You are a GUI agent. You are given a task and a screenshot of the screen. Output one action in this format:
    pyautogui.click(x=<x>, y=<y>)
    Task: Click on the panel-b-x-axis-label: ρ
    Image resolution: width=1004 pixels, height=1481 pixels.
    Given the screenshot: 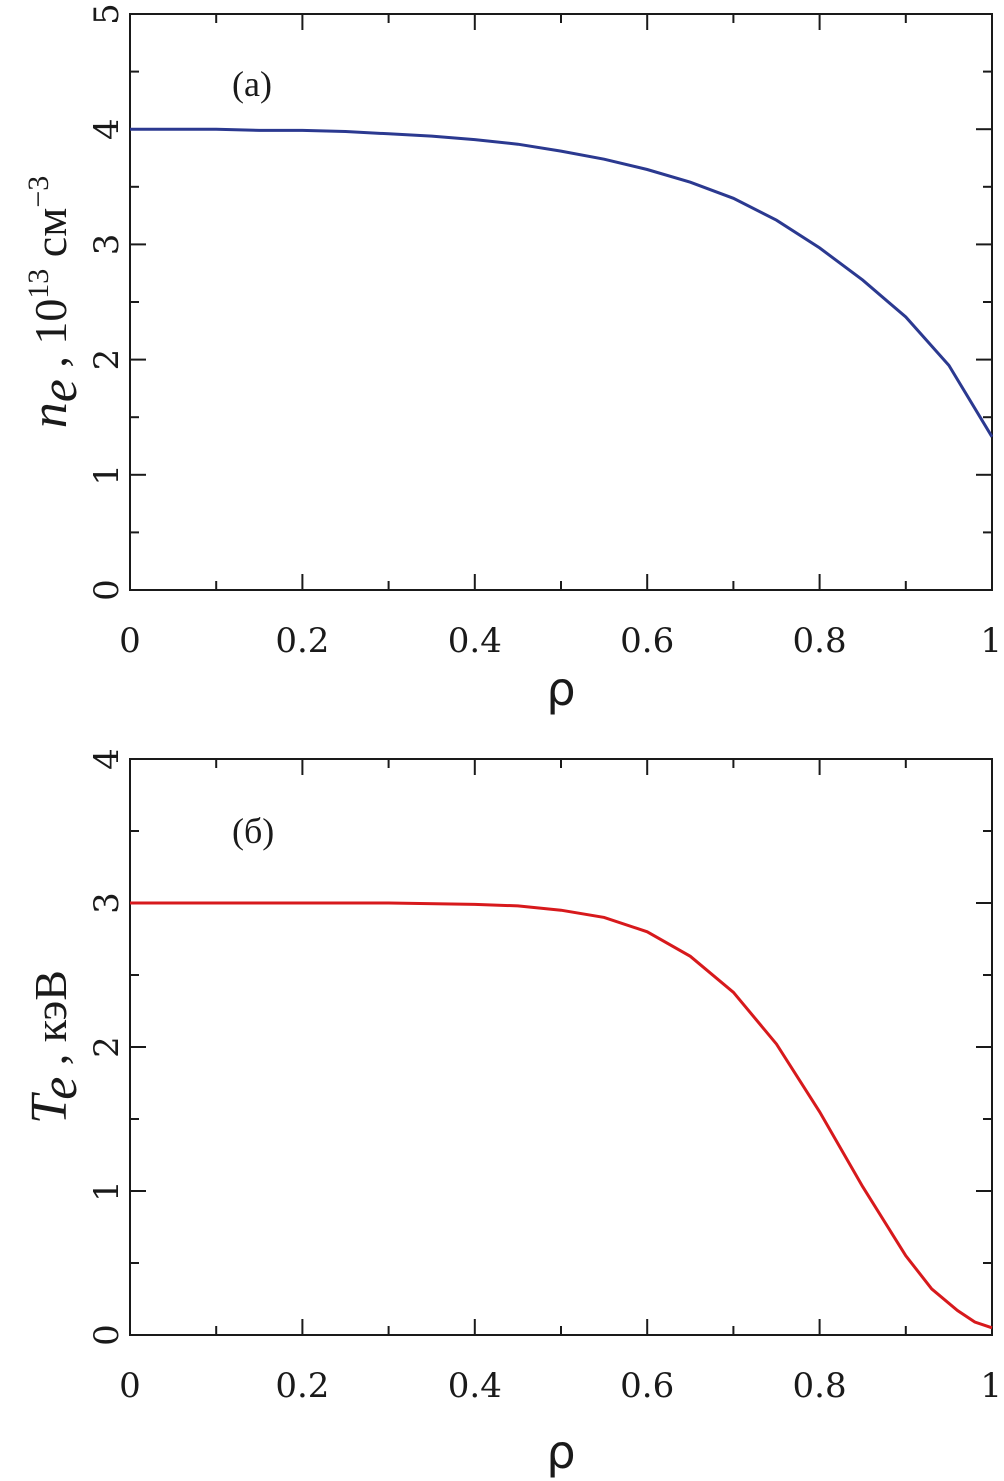 What is the action you would take?
    pyautogui.click(x=560, y=1452)
    